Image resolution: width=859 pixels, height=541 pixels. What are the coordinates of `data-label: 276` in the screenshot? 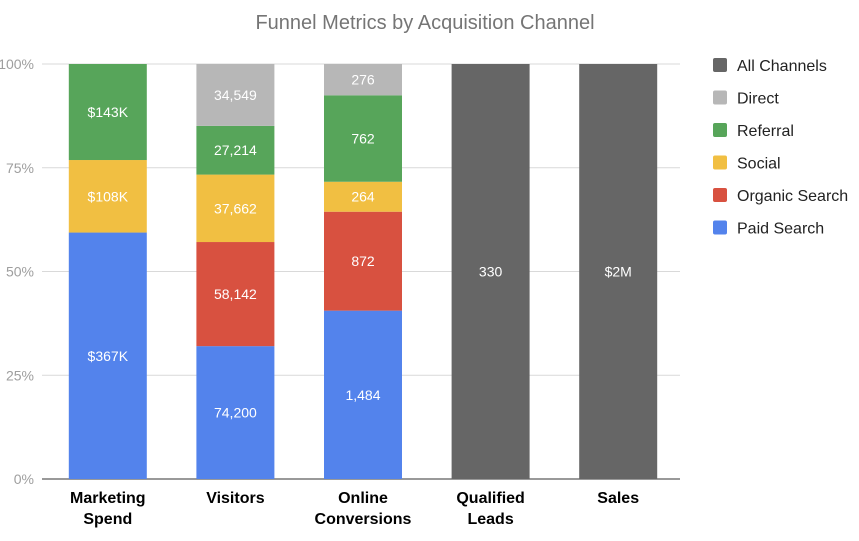 It's located at (363, 80).